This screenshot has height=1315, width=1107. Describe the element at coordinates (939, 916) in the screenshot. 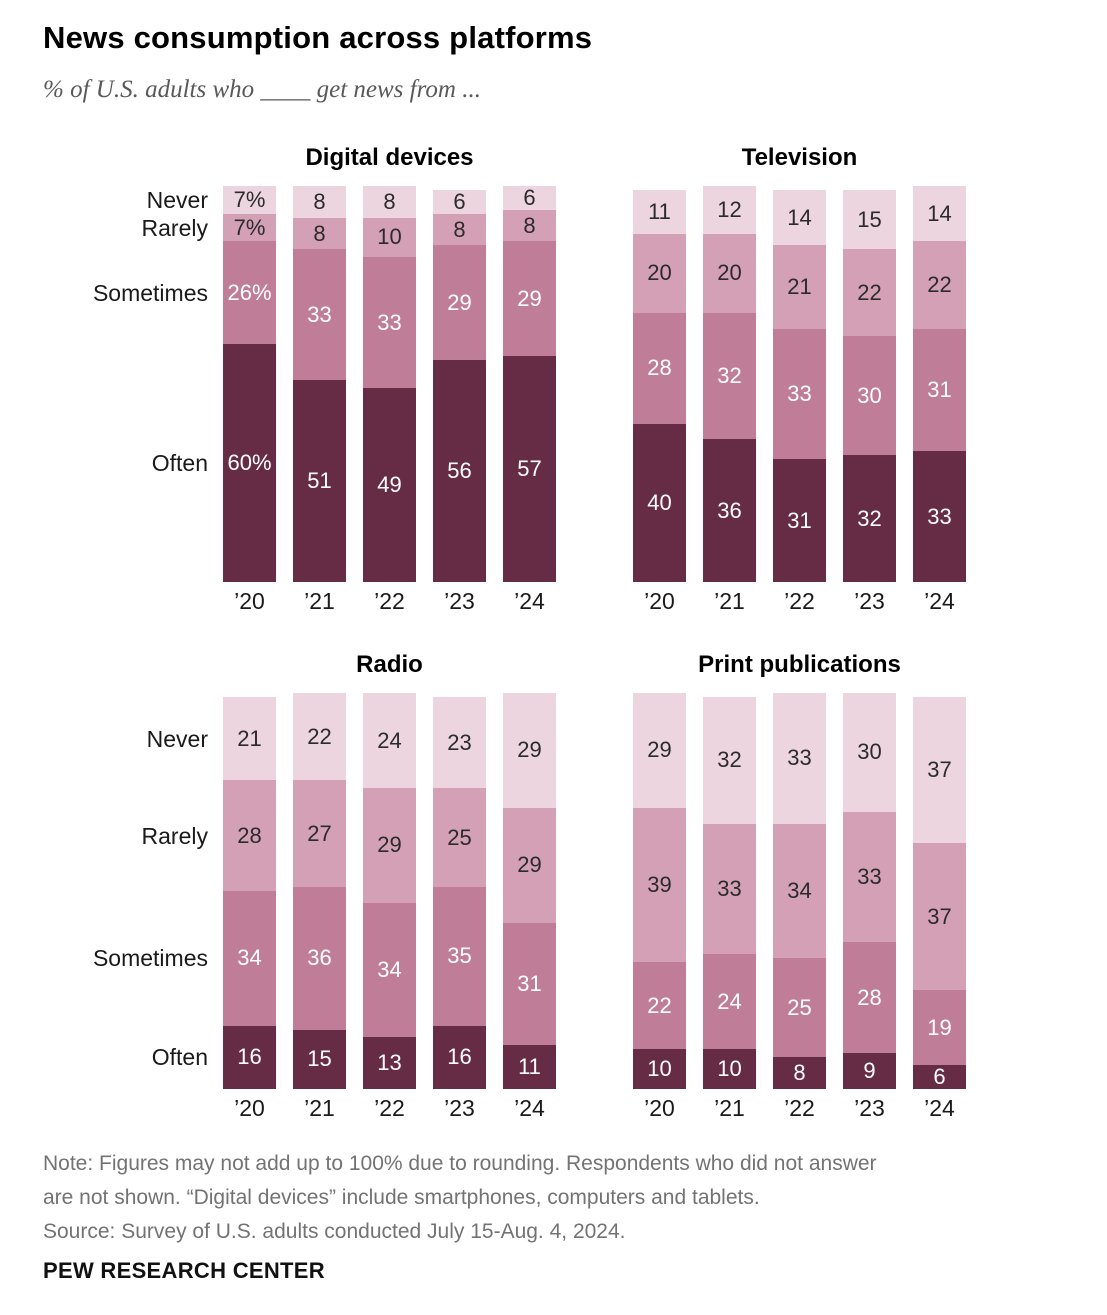

I see `value-label: 37` at that location.